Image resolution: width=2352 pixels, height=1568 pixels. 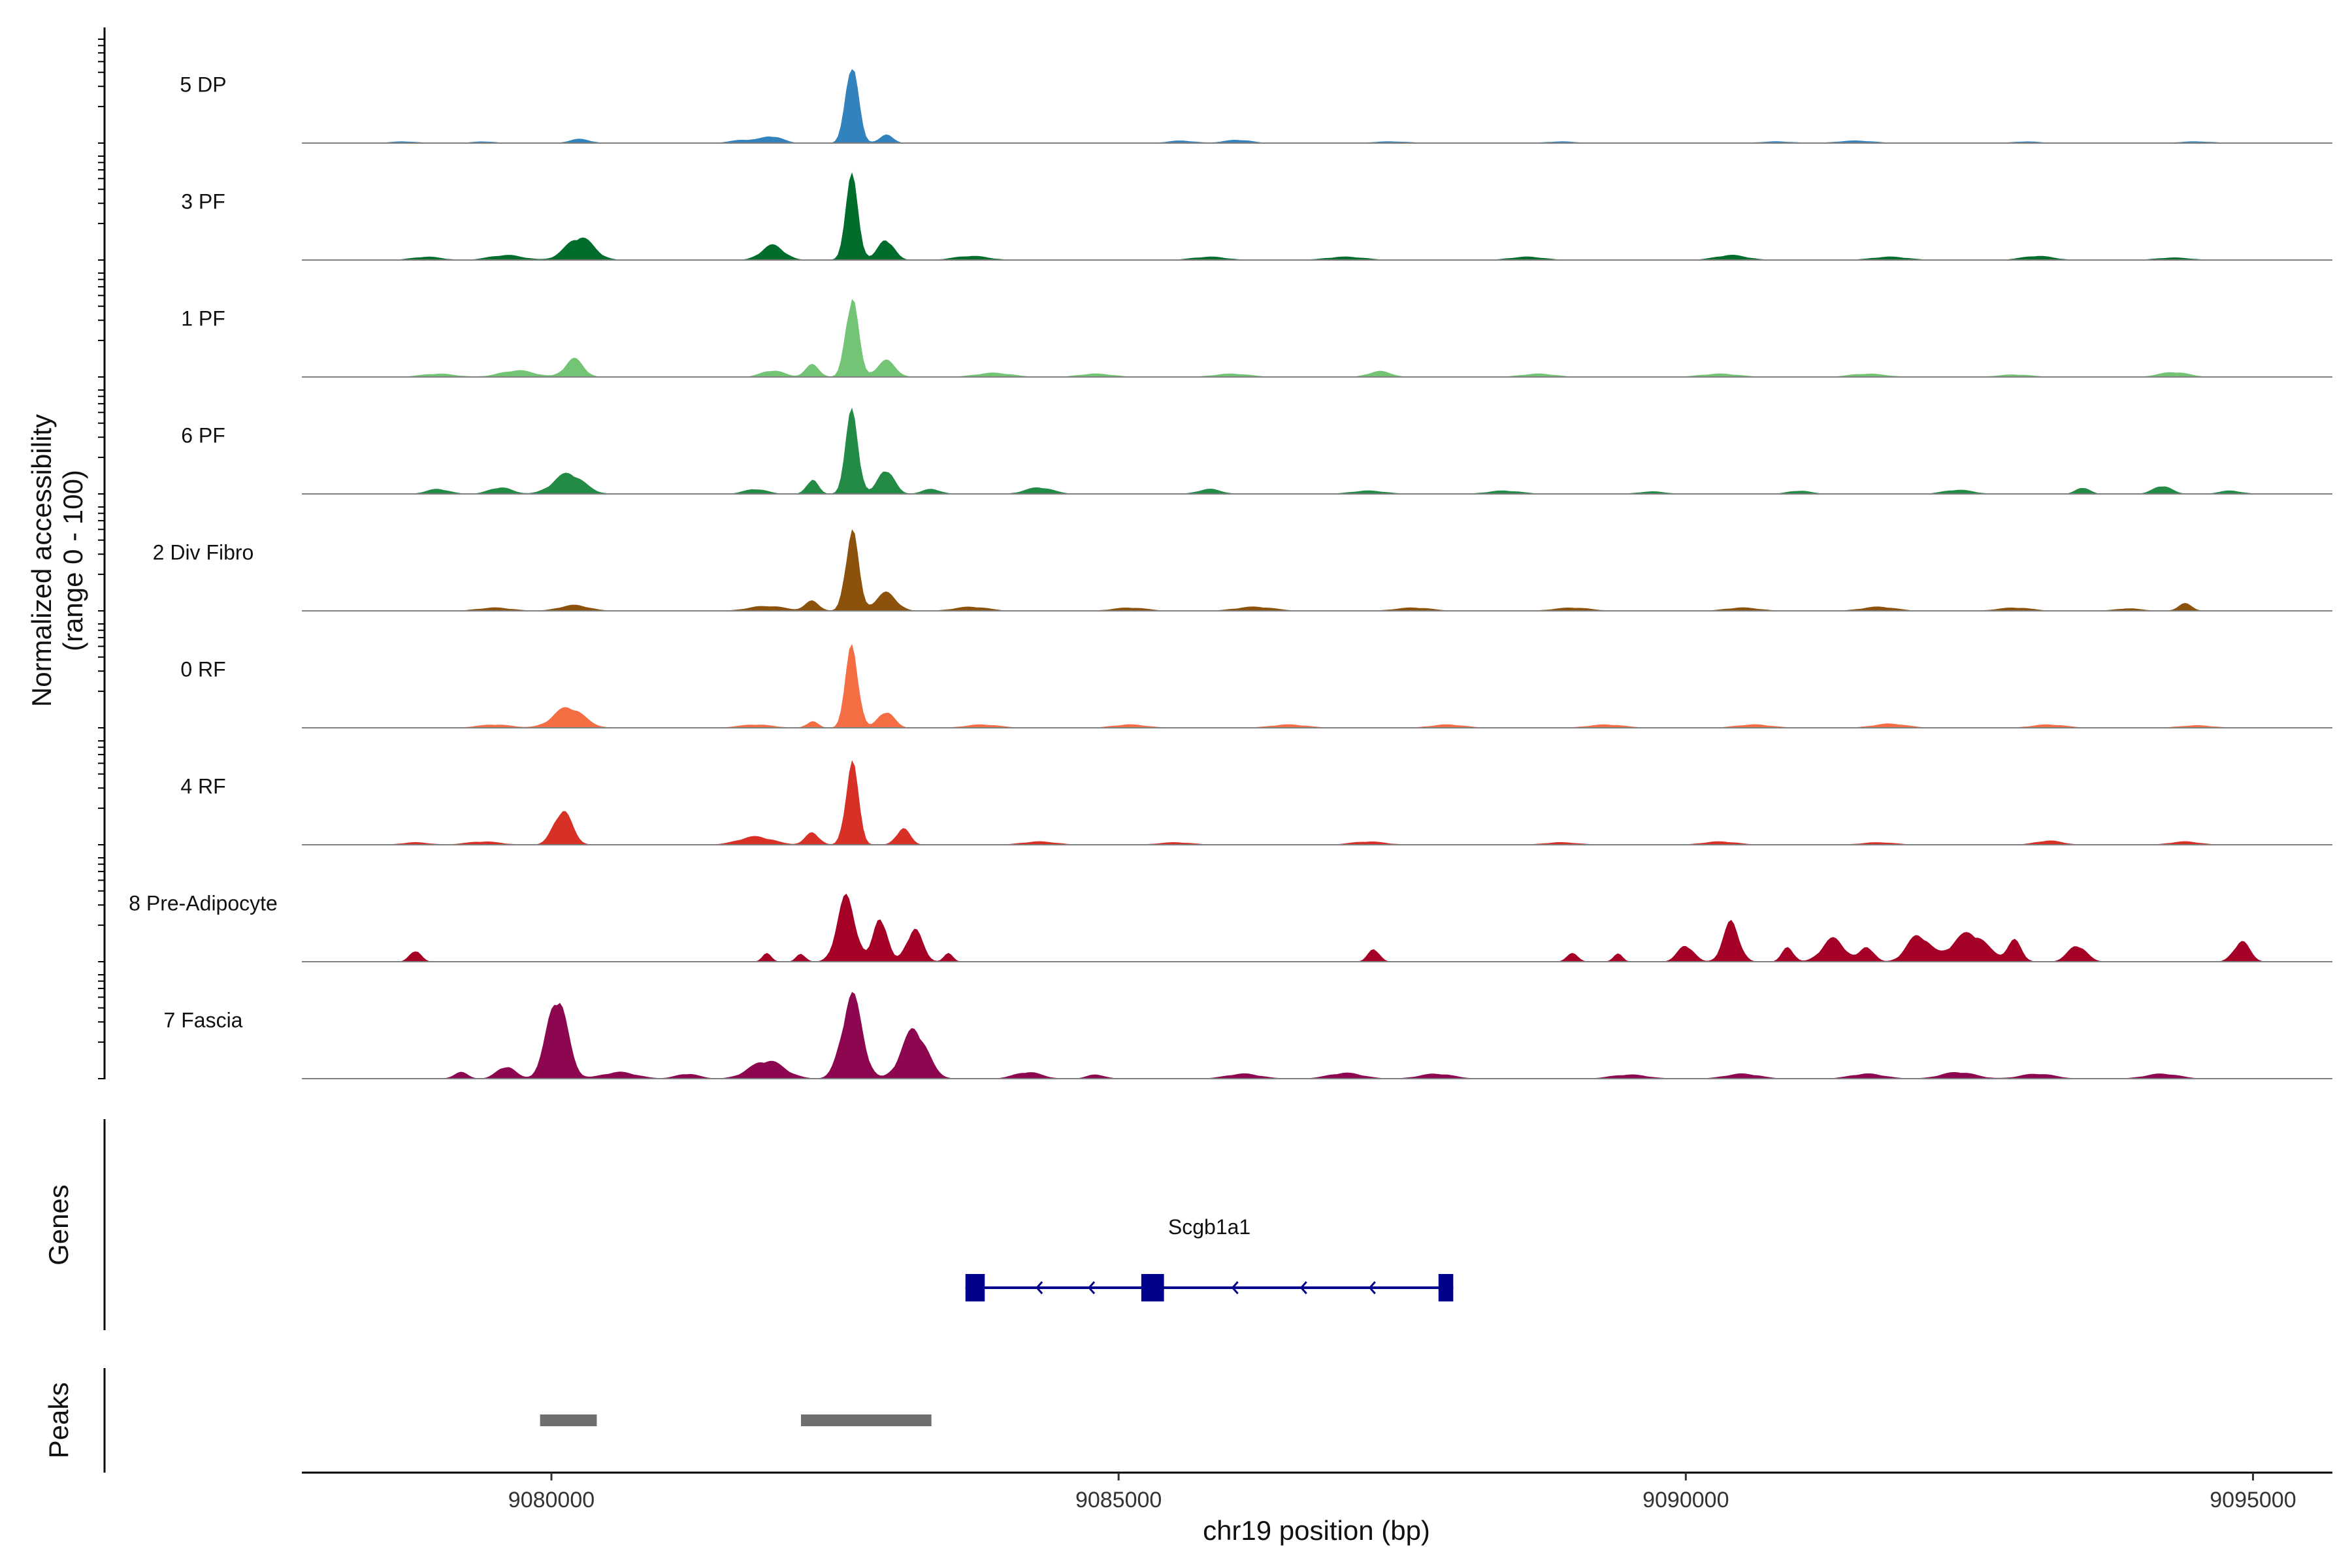 I want to click on track-9: 7 Fascia, so click(x=1248, y=1035).